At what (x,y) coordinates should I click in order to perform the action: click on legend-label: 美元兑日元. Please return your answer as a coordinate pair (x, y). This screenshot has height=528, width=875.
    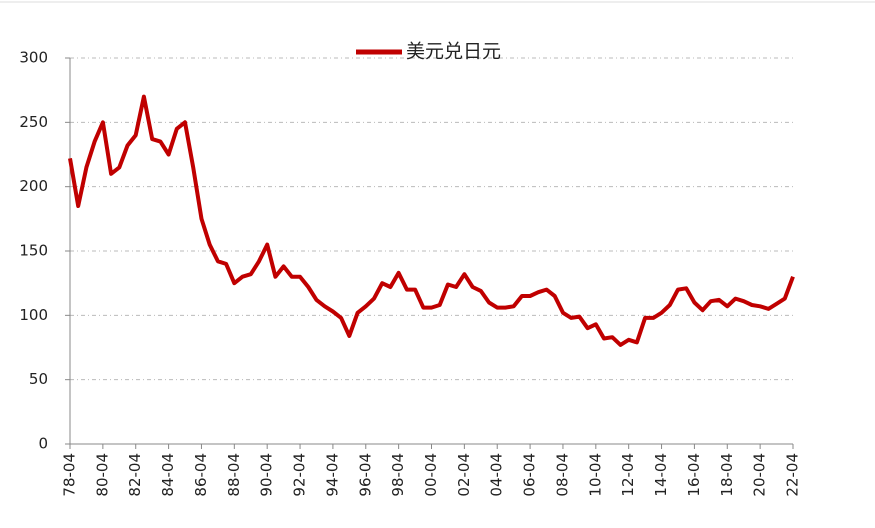
    Looking at the image, I should click on (453, 52).